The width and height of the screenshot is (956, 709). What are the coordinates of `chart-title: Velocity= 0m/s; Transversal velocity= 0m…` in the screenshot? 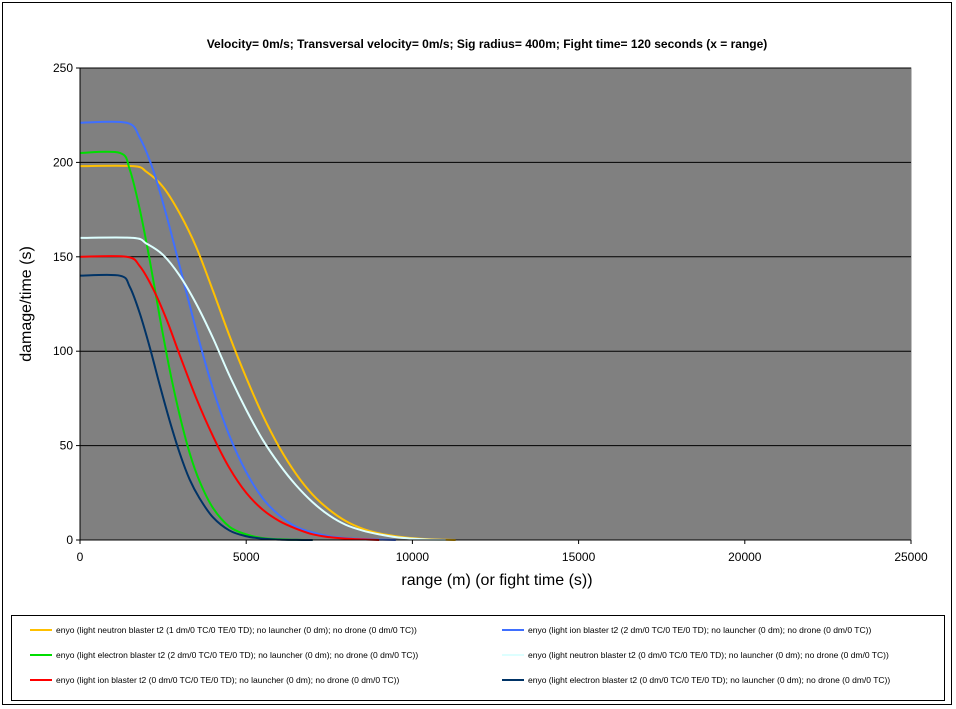 It's located at (487, 44).